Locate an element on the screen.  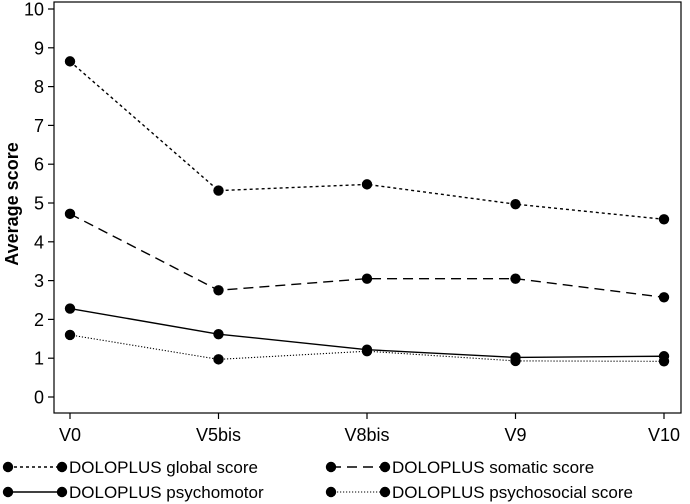
y-tick-label: 0 is located at coordinates (39, 398).